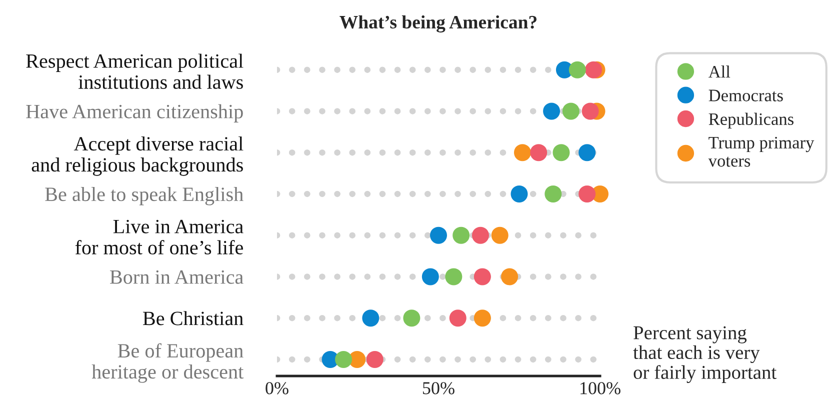  I want to click on legend-label: Trump primary voters, so click(761, 151).